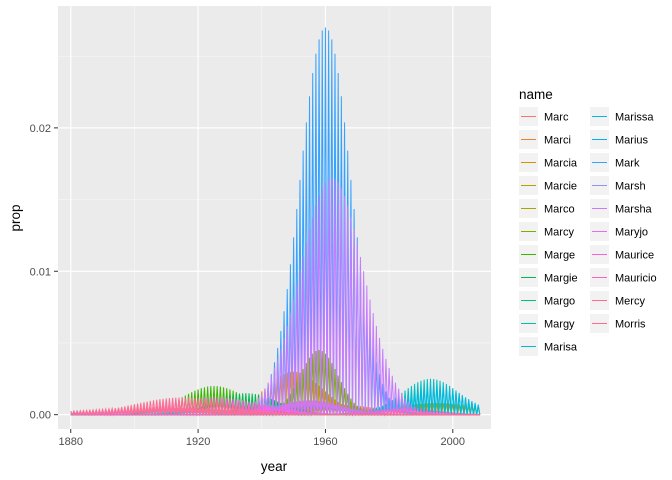 The image size is (672, 480). What do you see at coordinates (630, 302) in the screenshot?
I see `legend-label-mercy: Mercy` at bounding box center [630, 302].